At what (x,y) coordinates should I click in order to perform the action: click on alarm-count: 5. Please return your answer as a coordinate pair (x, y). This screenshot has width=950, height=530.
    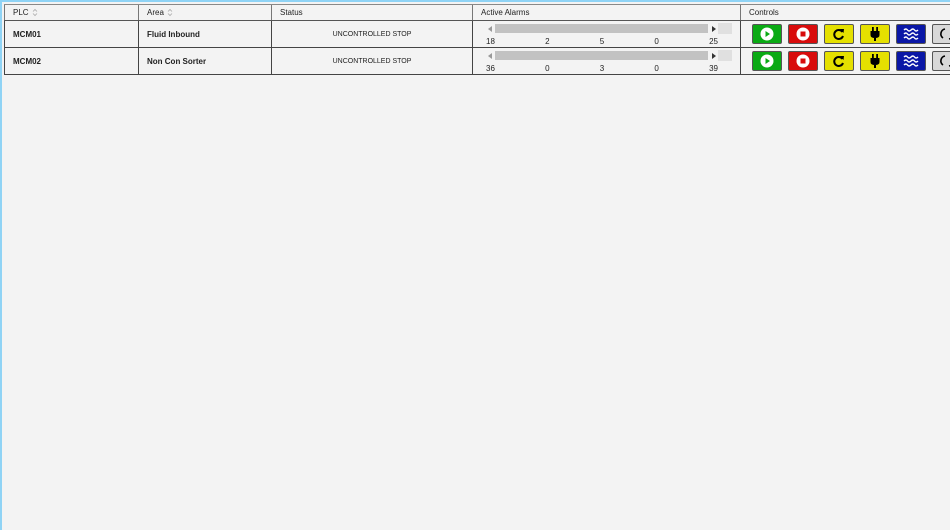
    Looking at the image, I should click on (602, 41).